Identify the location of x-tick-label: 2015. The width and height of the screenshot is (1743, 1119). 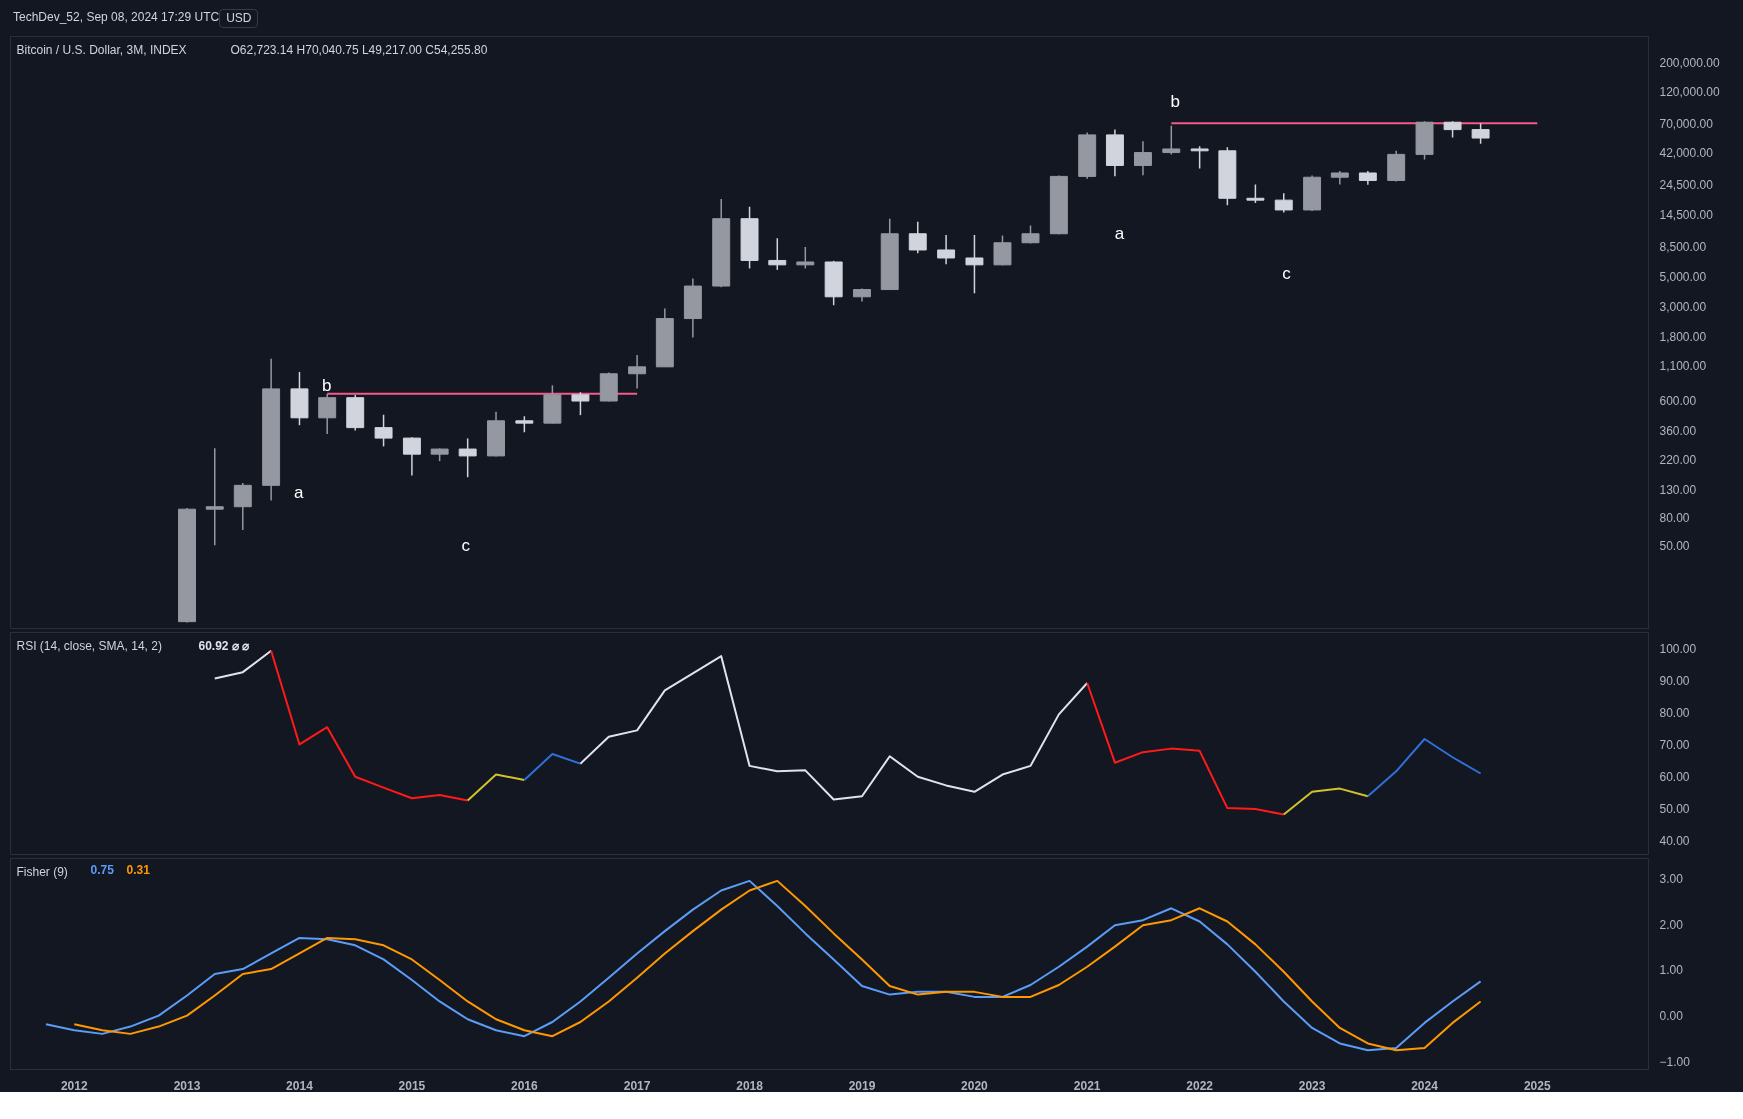
(412, 1085).